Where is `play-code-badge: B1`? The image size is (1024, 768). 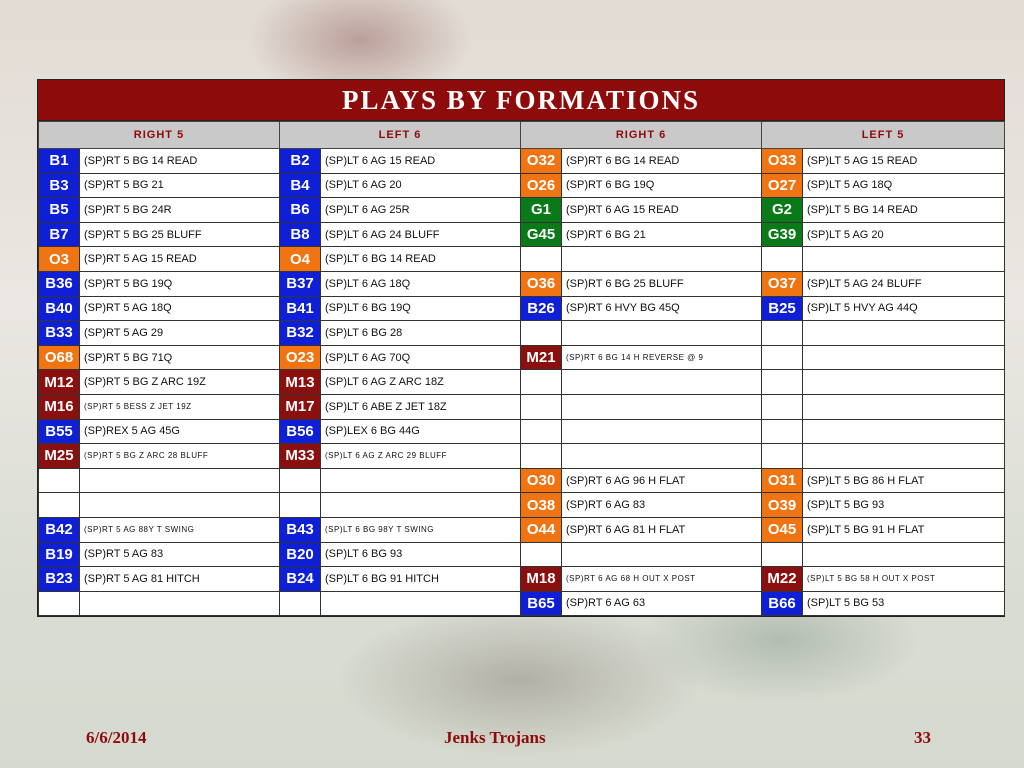 play-code-badge: B1 is located at coordinates (59, 161).